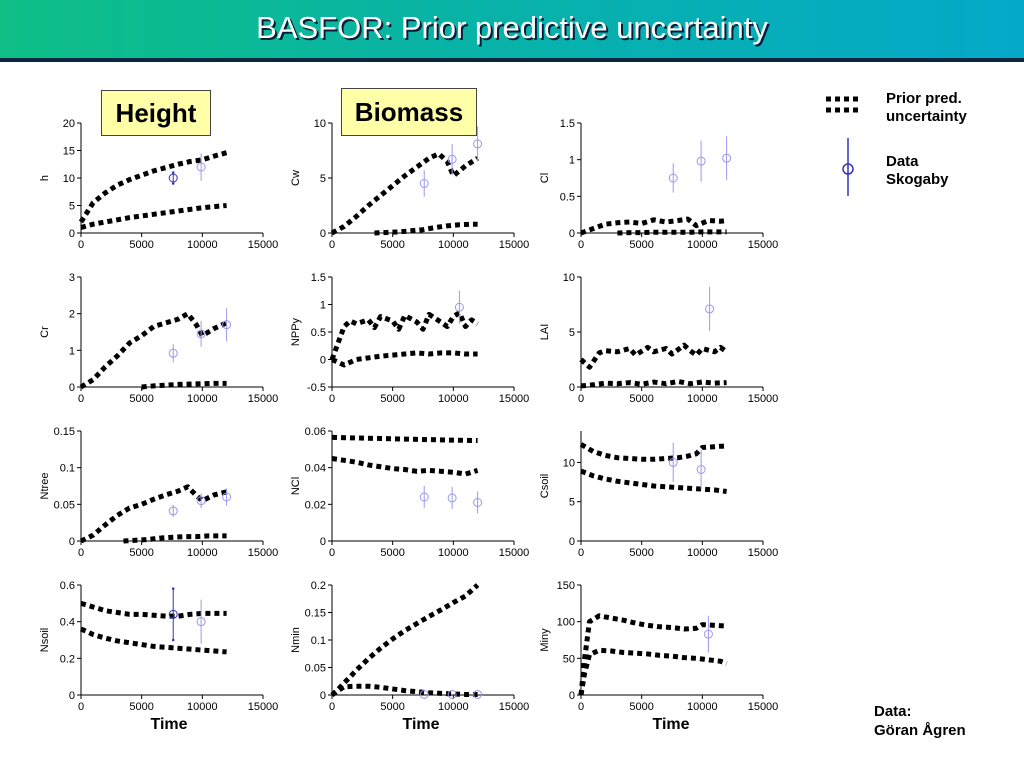  What do you see at coordinates (72, 207) in the screenshot?
I see `y-tick-label: 5` at bounding box center [72, 207].